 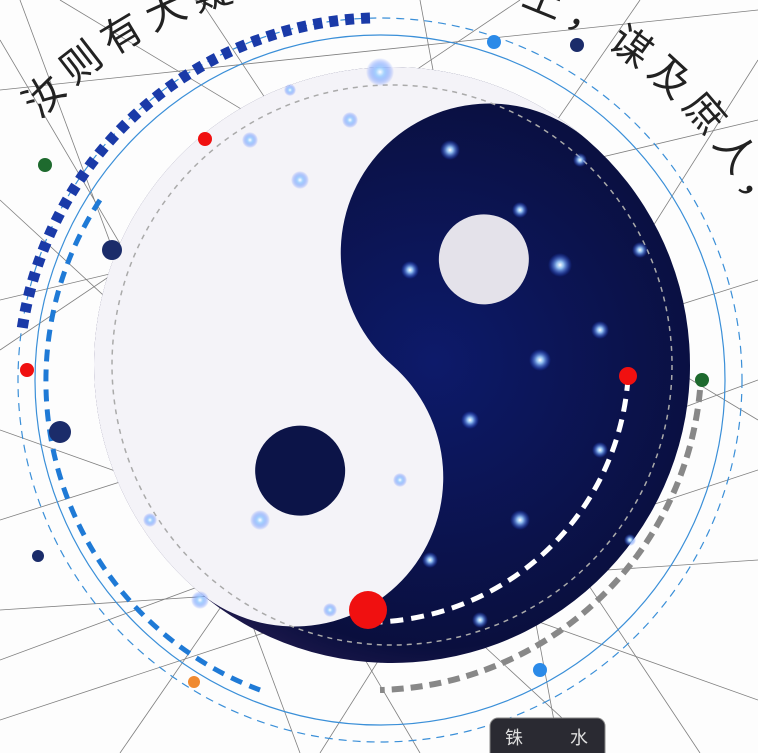 What do you see at coordinates (300, 470) in the screenshot?
I see `dark-eye` at bounding box center [300, 470].